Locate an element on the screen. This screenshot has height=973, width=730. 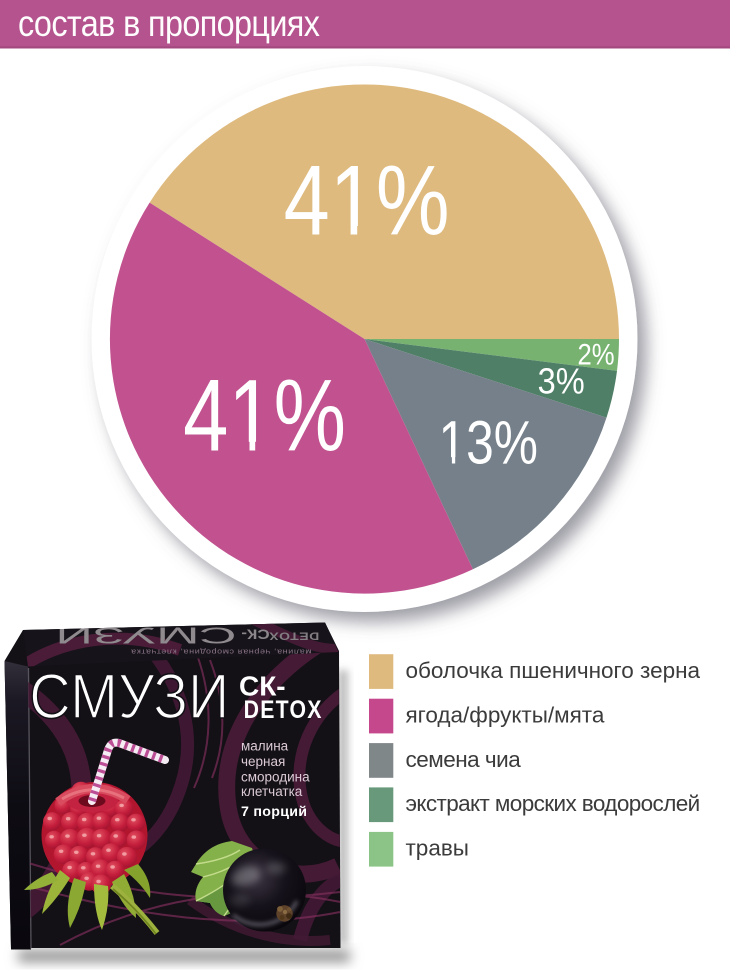
svg-text: травы is located at coordinates (437, 848).